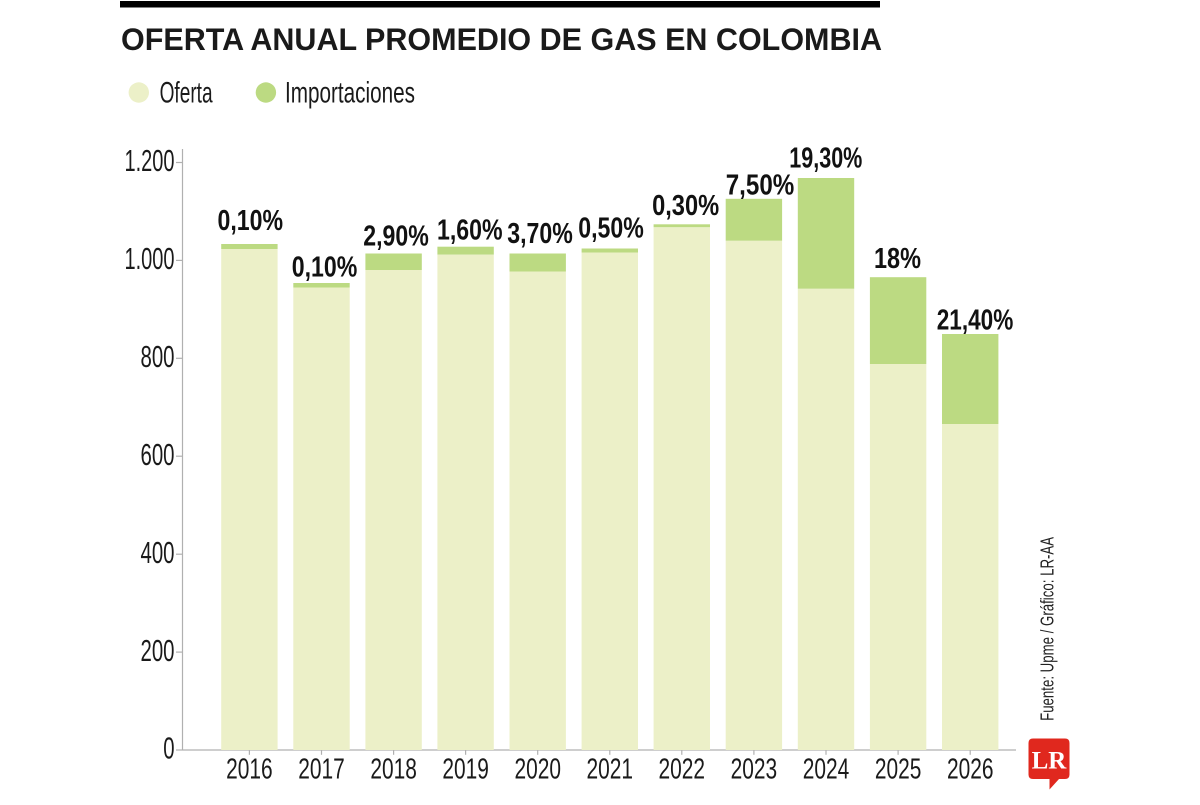  What do you see at coordinates (610, 770) in the screenshot?
I see `svg-text: 2021` at bounding box center [610, 770].